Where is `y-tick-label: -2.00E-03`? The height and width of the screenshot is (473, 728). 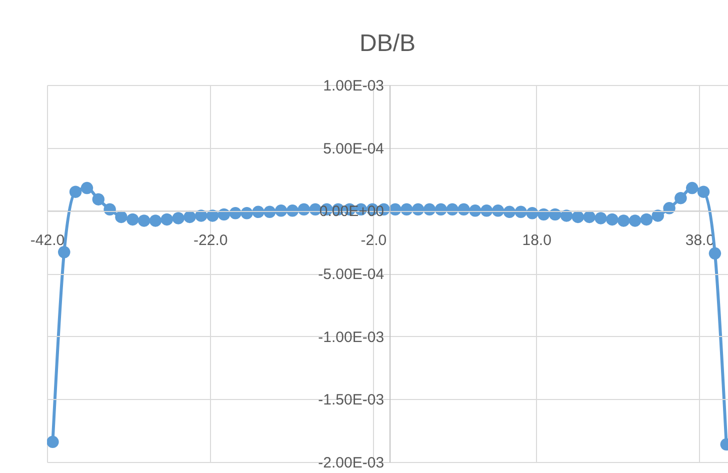 y-tick-label: -2.00E-03 is located at coordinates (351, 463).